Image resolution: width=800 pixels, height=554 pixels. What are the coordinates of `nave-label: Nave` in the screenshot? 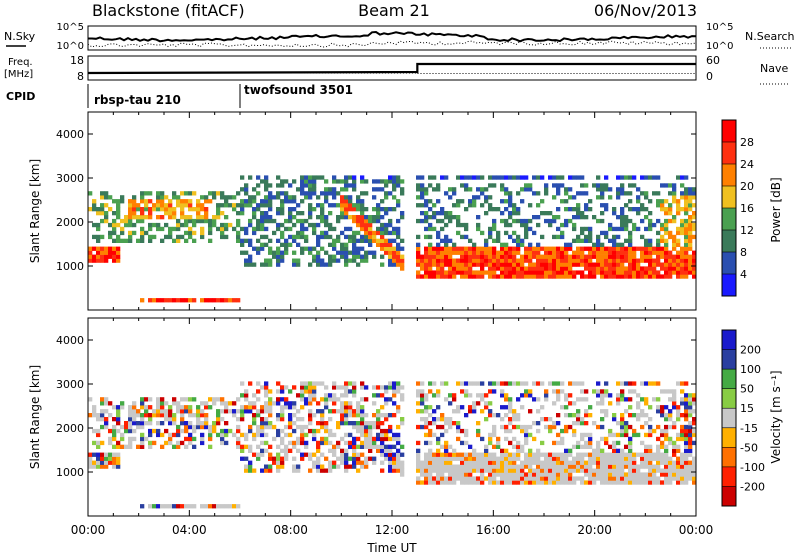 It's located at (774, 68).